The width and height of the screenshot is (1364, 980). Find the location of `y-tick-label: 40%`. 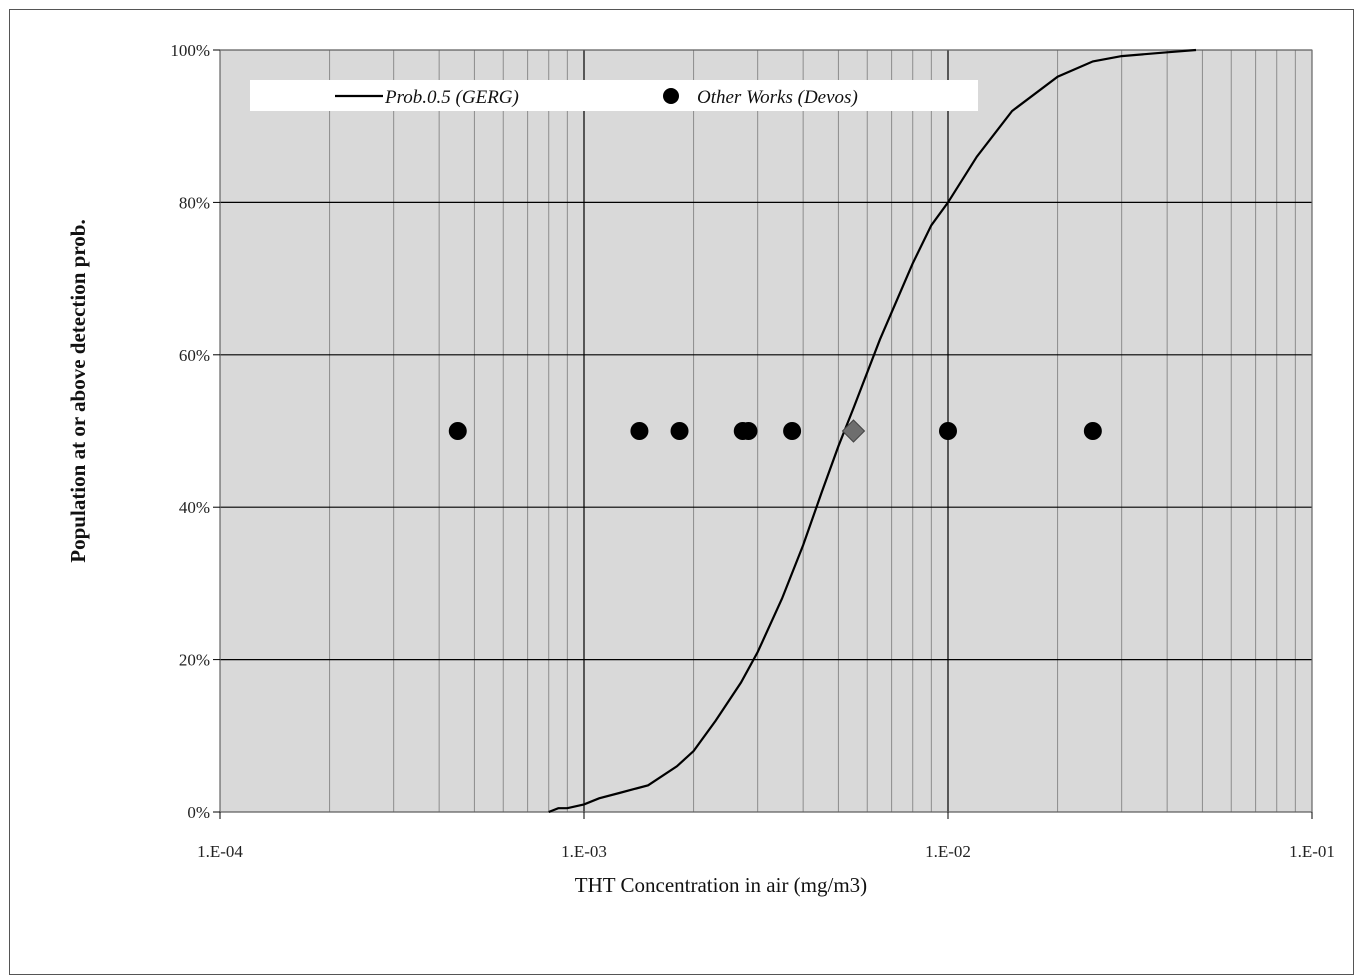

y-tick-label: 40% is located at coordinates (194, 507).